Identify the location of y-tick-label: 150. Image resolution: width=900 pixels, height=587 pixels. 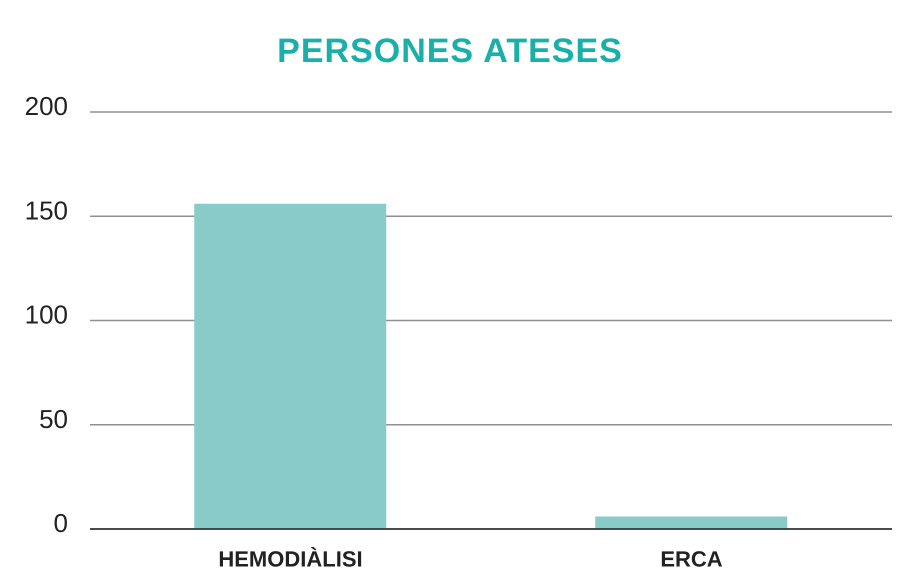
(46, 210).